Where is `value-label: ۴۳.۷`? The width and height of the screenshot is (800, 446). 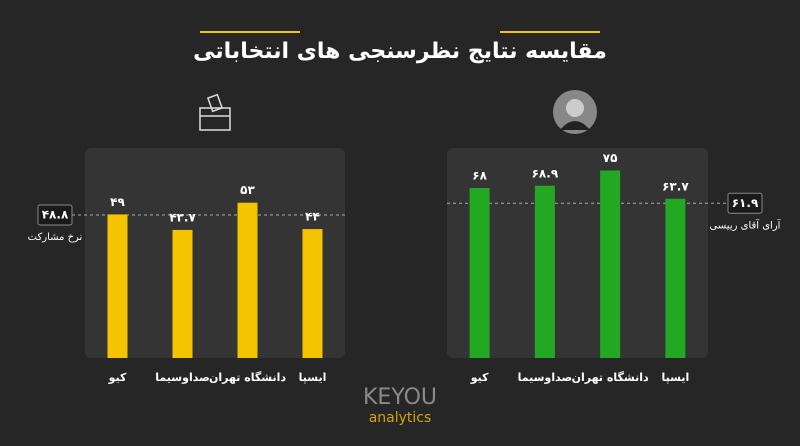 value-label: ۴۳.۷ is located at coordinates (182, 217).